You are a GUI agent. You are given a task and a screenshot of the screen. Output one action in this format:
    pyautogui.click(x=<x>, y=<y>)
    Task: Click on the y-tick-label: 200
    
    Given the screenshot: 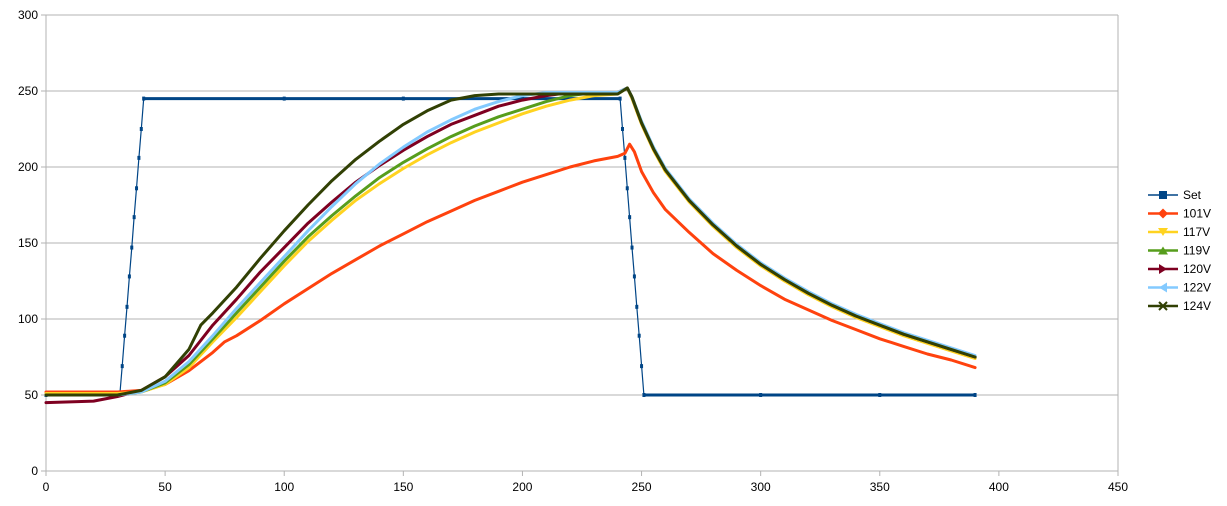 What is the action you would take?
    pyautogui.click(x=28, y=167)
    